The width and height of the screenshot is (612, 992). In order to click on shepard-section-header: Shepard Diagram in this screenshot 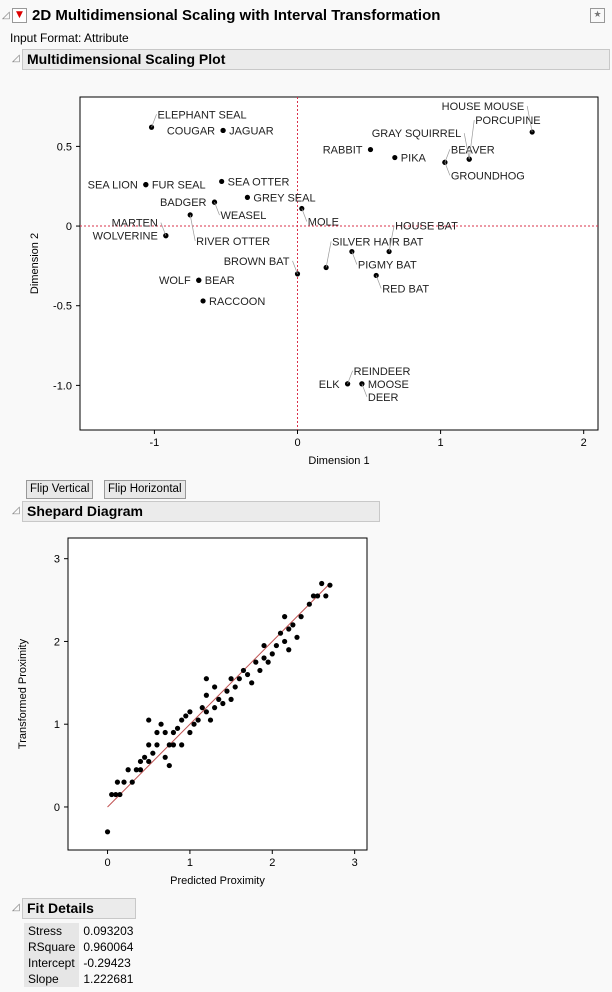, I will do `click(201, 511)`.